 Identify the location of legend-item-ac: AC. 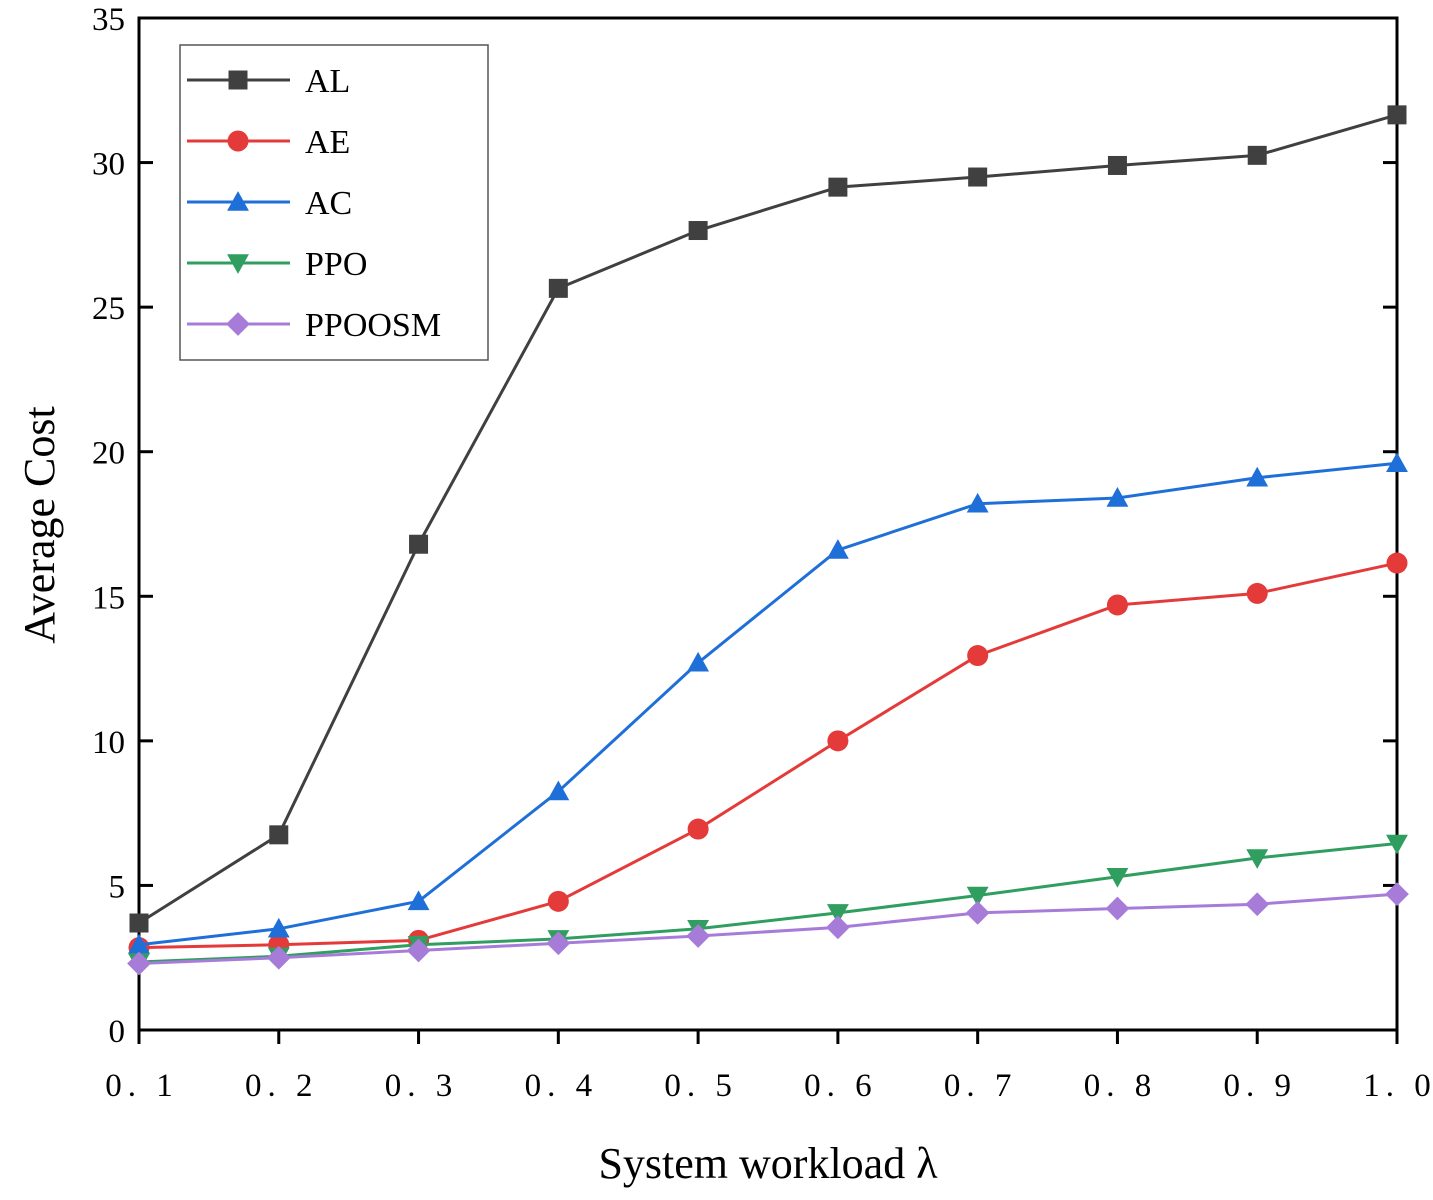
(269, 203).